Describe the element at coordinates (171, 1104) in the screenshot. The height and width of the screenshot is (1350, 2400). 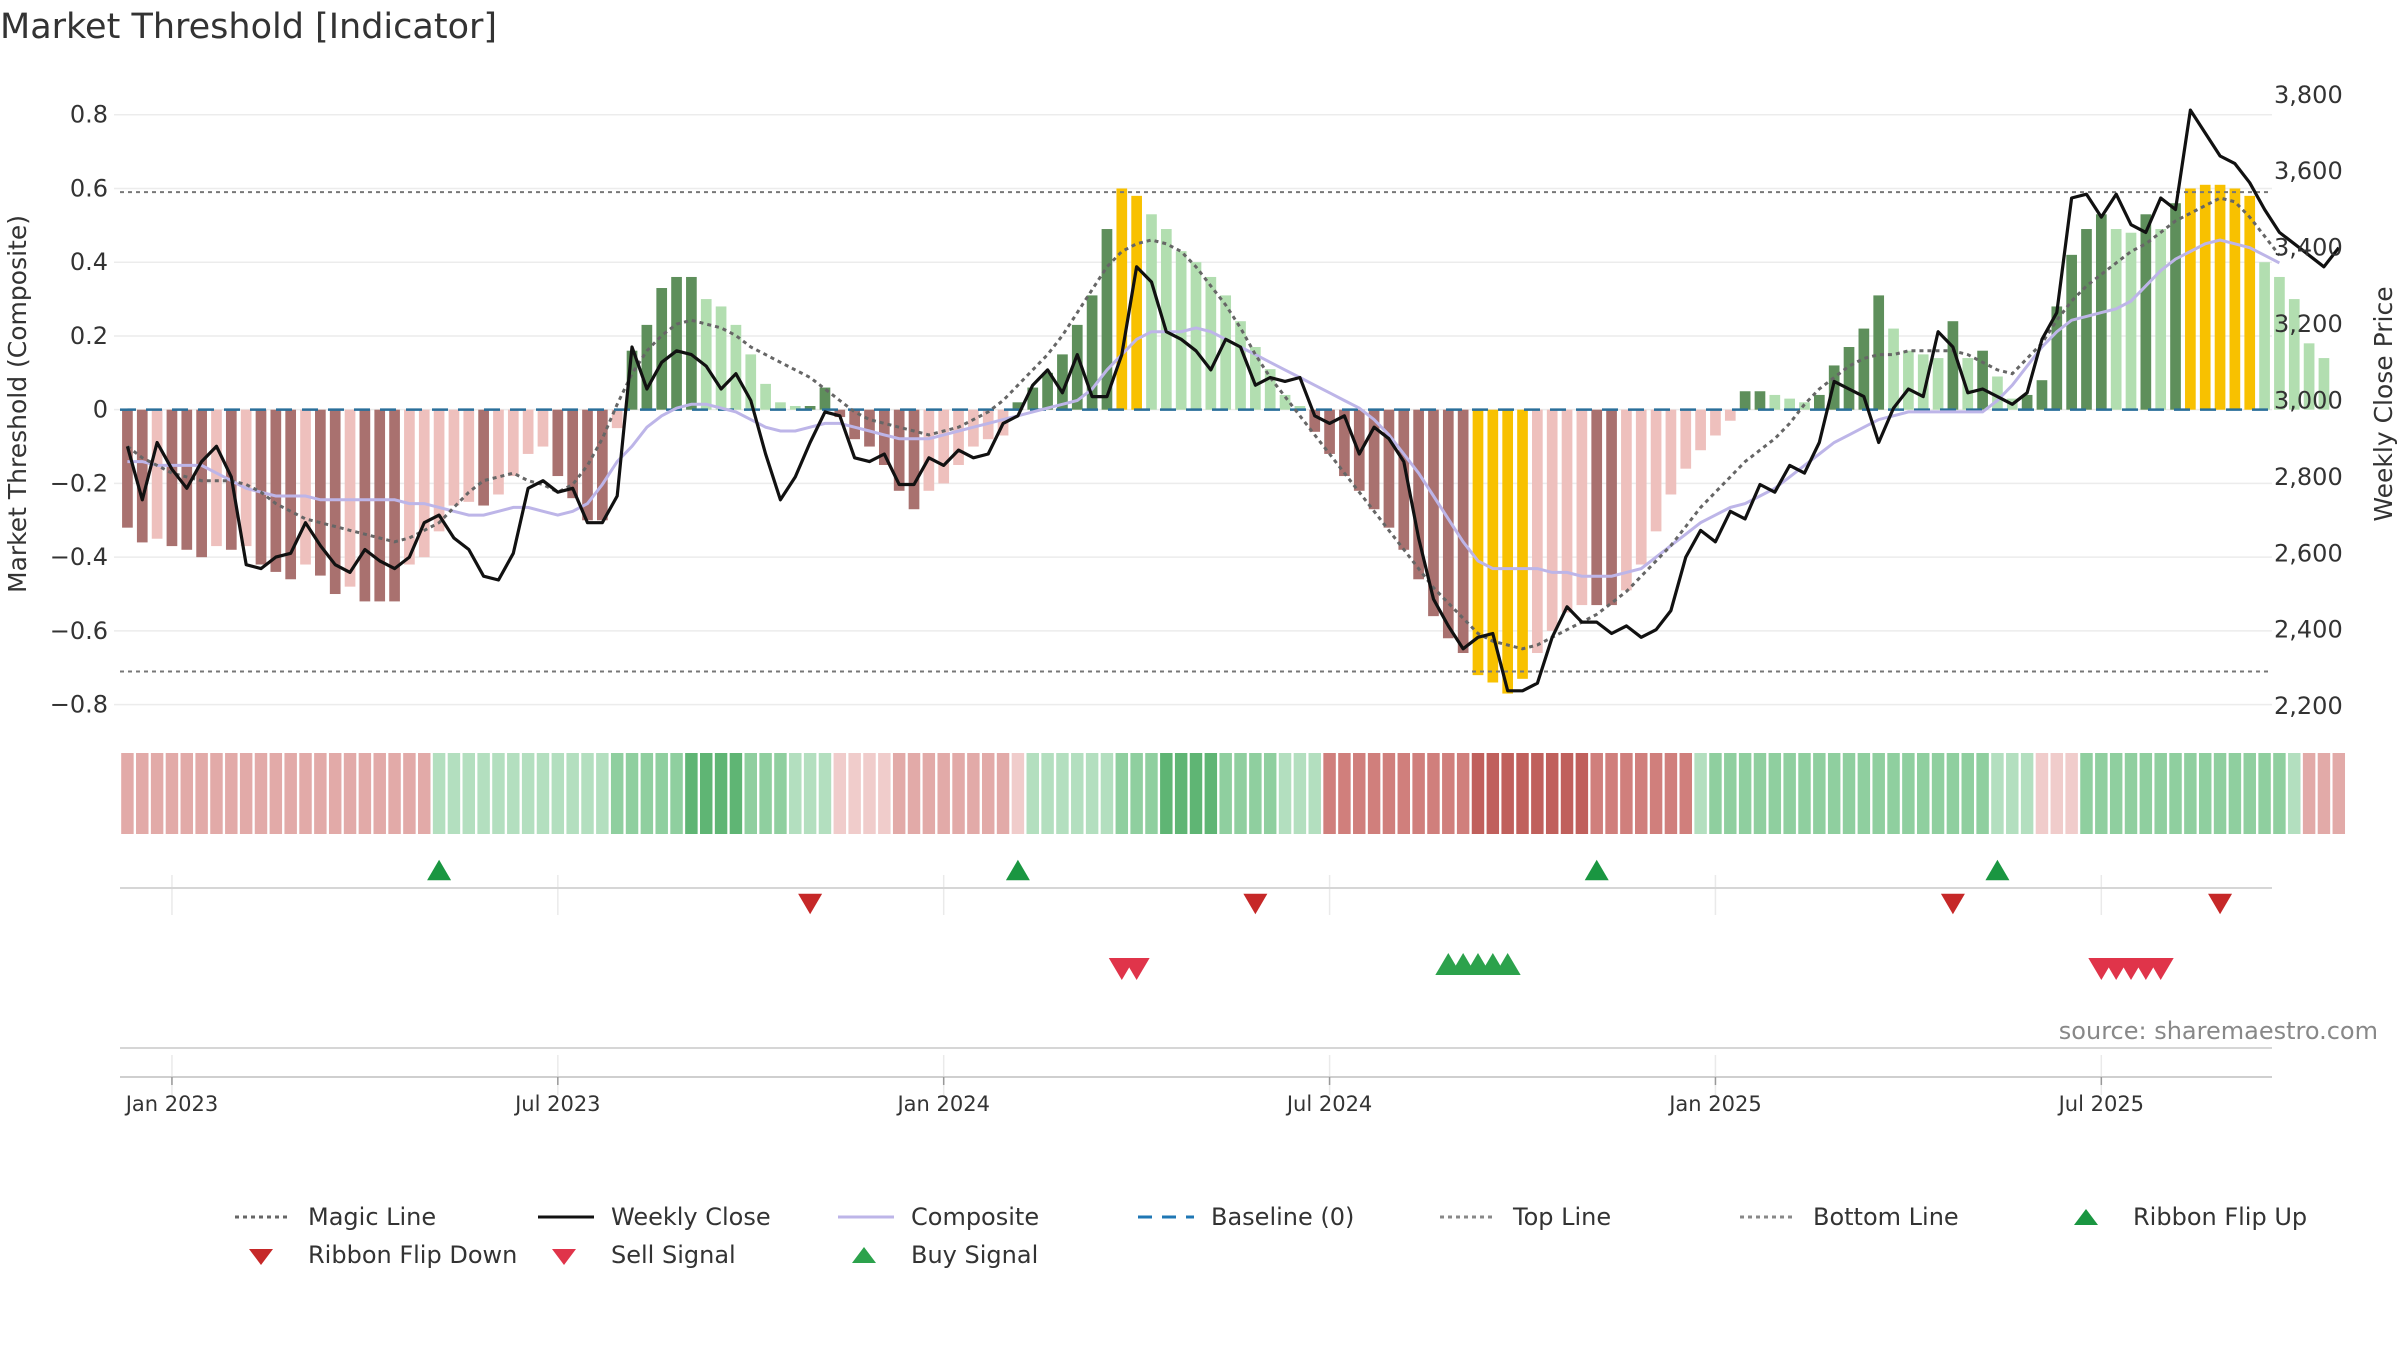
I see `x-tick-label: Jan 2023` at that location.